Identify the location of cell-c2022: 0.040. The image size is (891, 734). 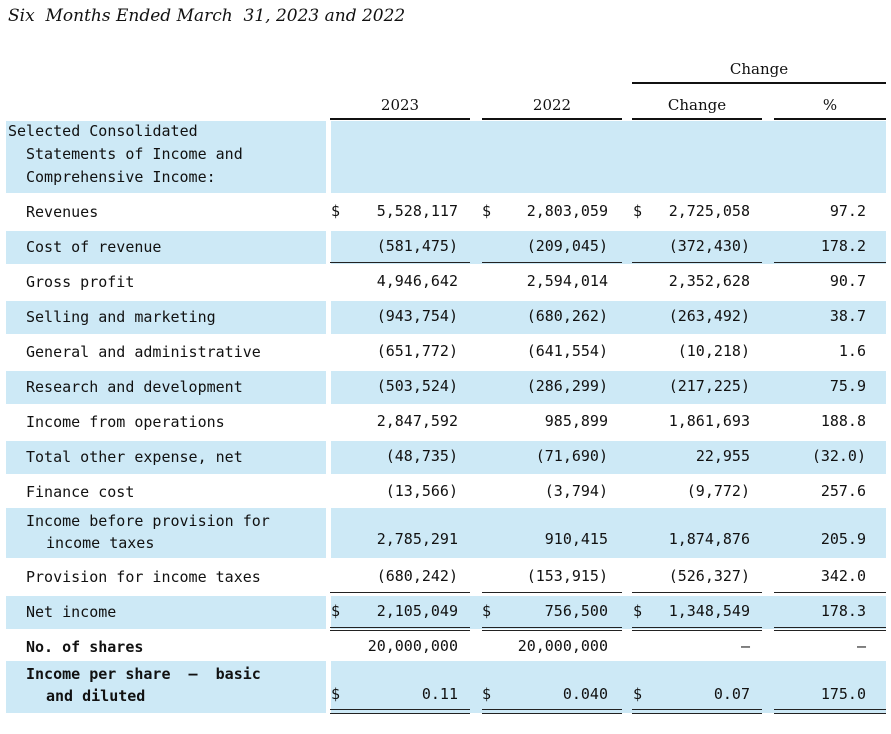
(585, 694).